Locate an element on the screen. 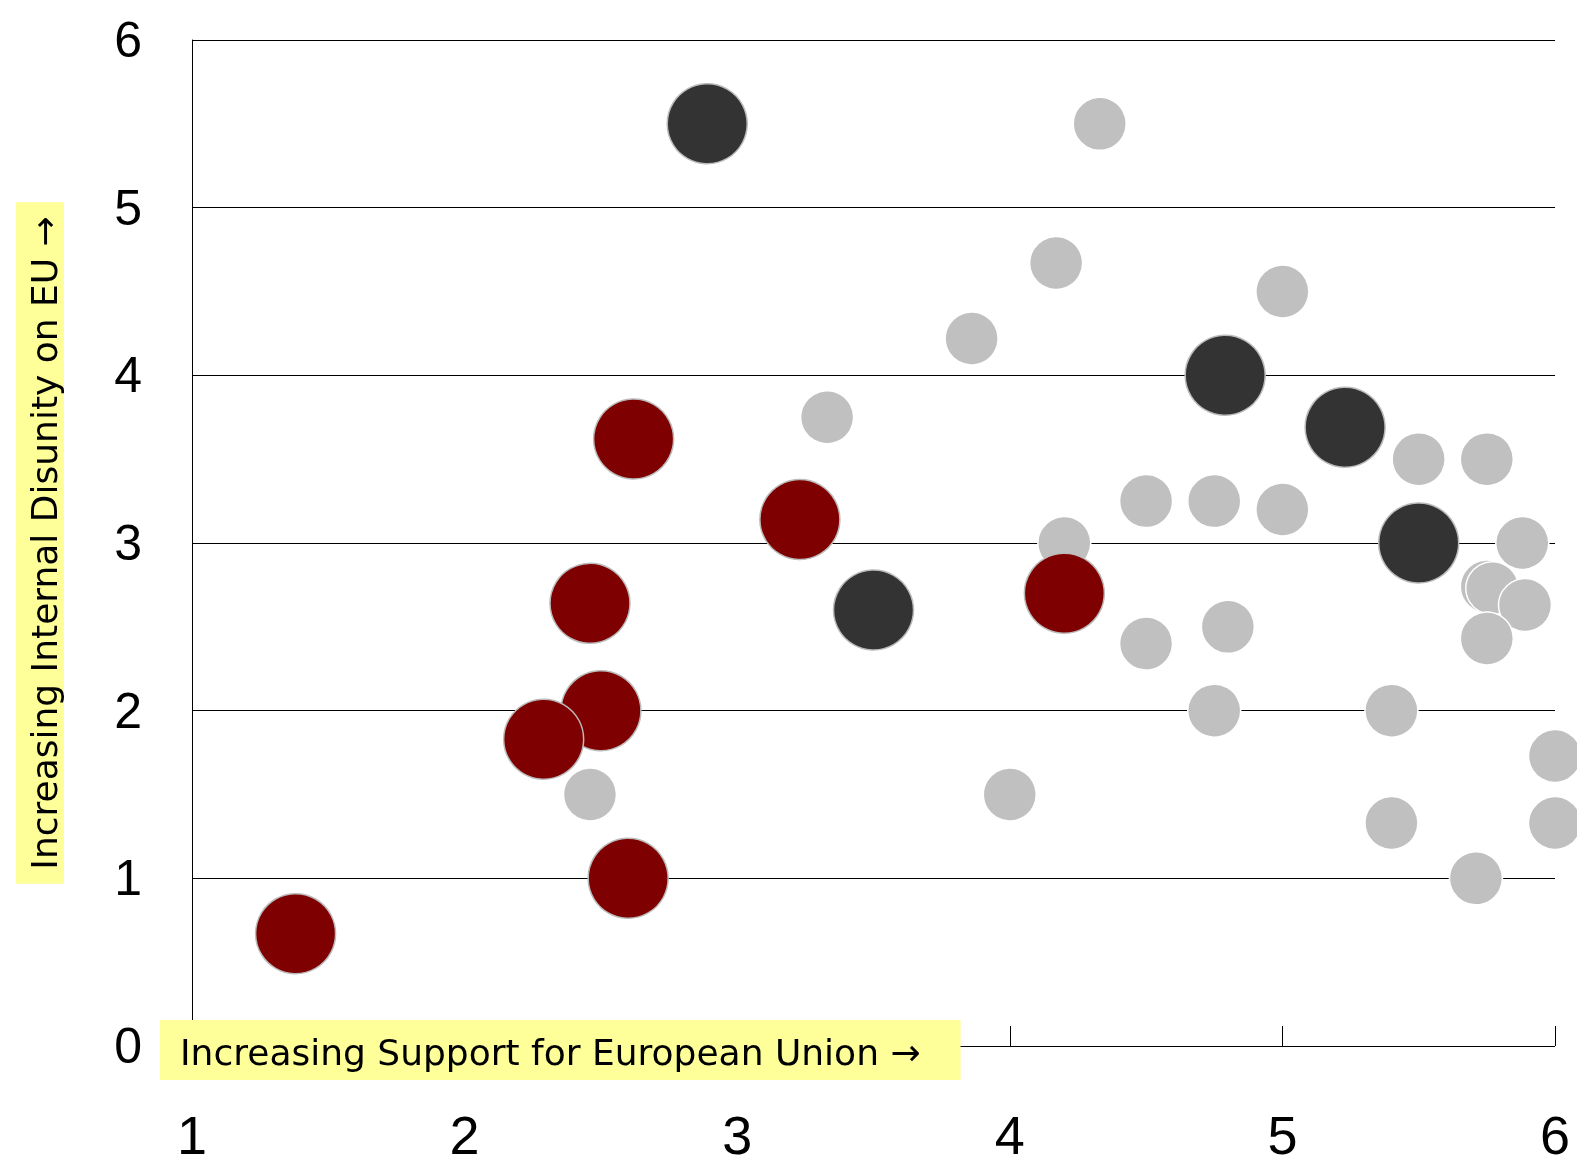 The width and height of the screenshot is (1585, 1173). x-tick-label: 1 is located at coordinates (192, 1135).